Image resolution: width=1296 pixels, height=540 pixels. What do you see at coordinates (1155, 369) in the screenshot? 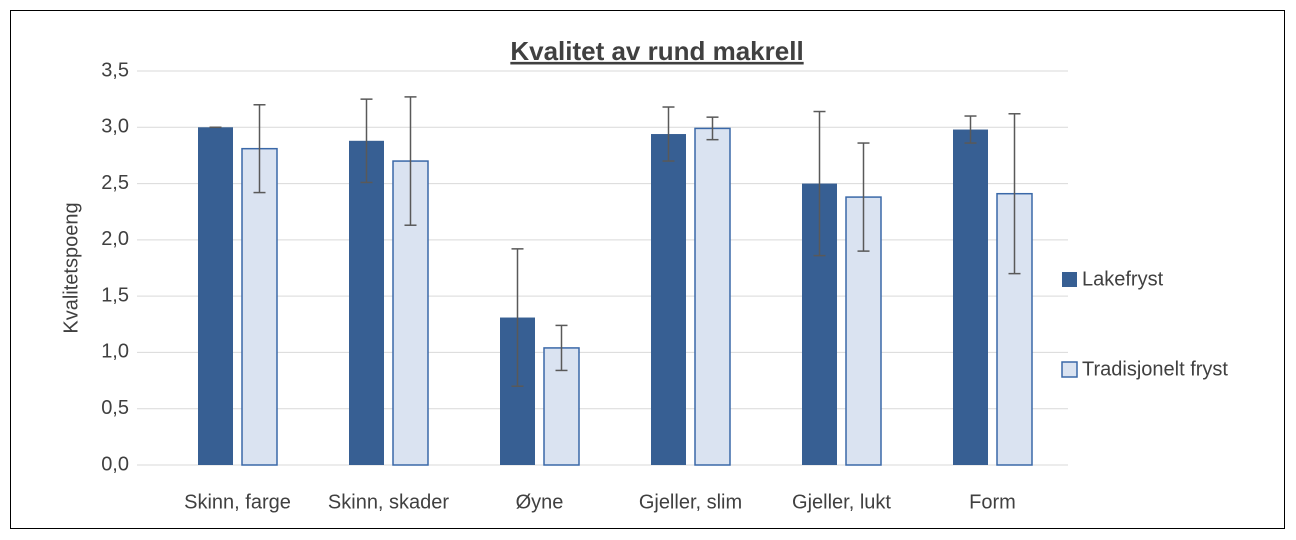
I see `legend-label: Tradisjonelt fryst` at bounding box center [1155, 369].